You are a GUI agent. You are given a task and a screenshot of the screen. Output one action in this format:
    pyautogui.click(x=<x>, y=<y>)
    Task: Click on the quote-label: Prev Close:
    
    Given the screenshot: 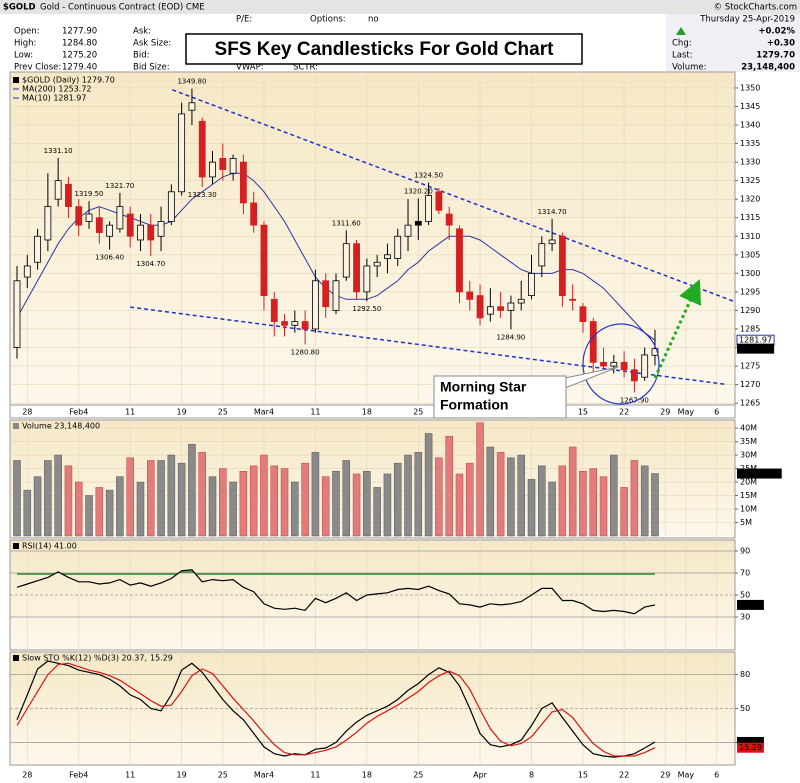 What is the action you would take?
    pyautogui.click(x=37, y=68)
    